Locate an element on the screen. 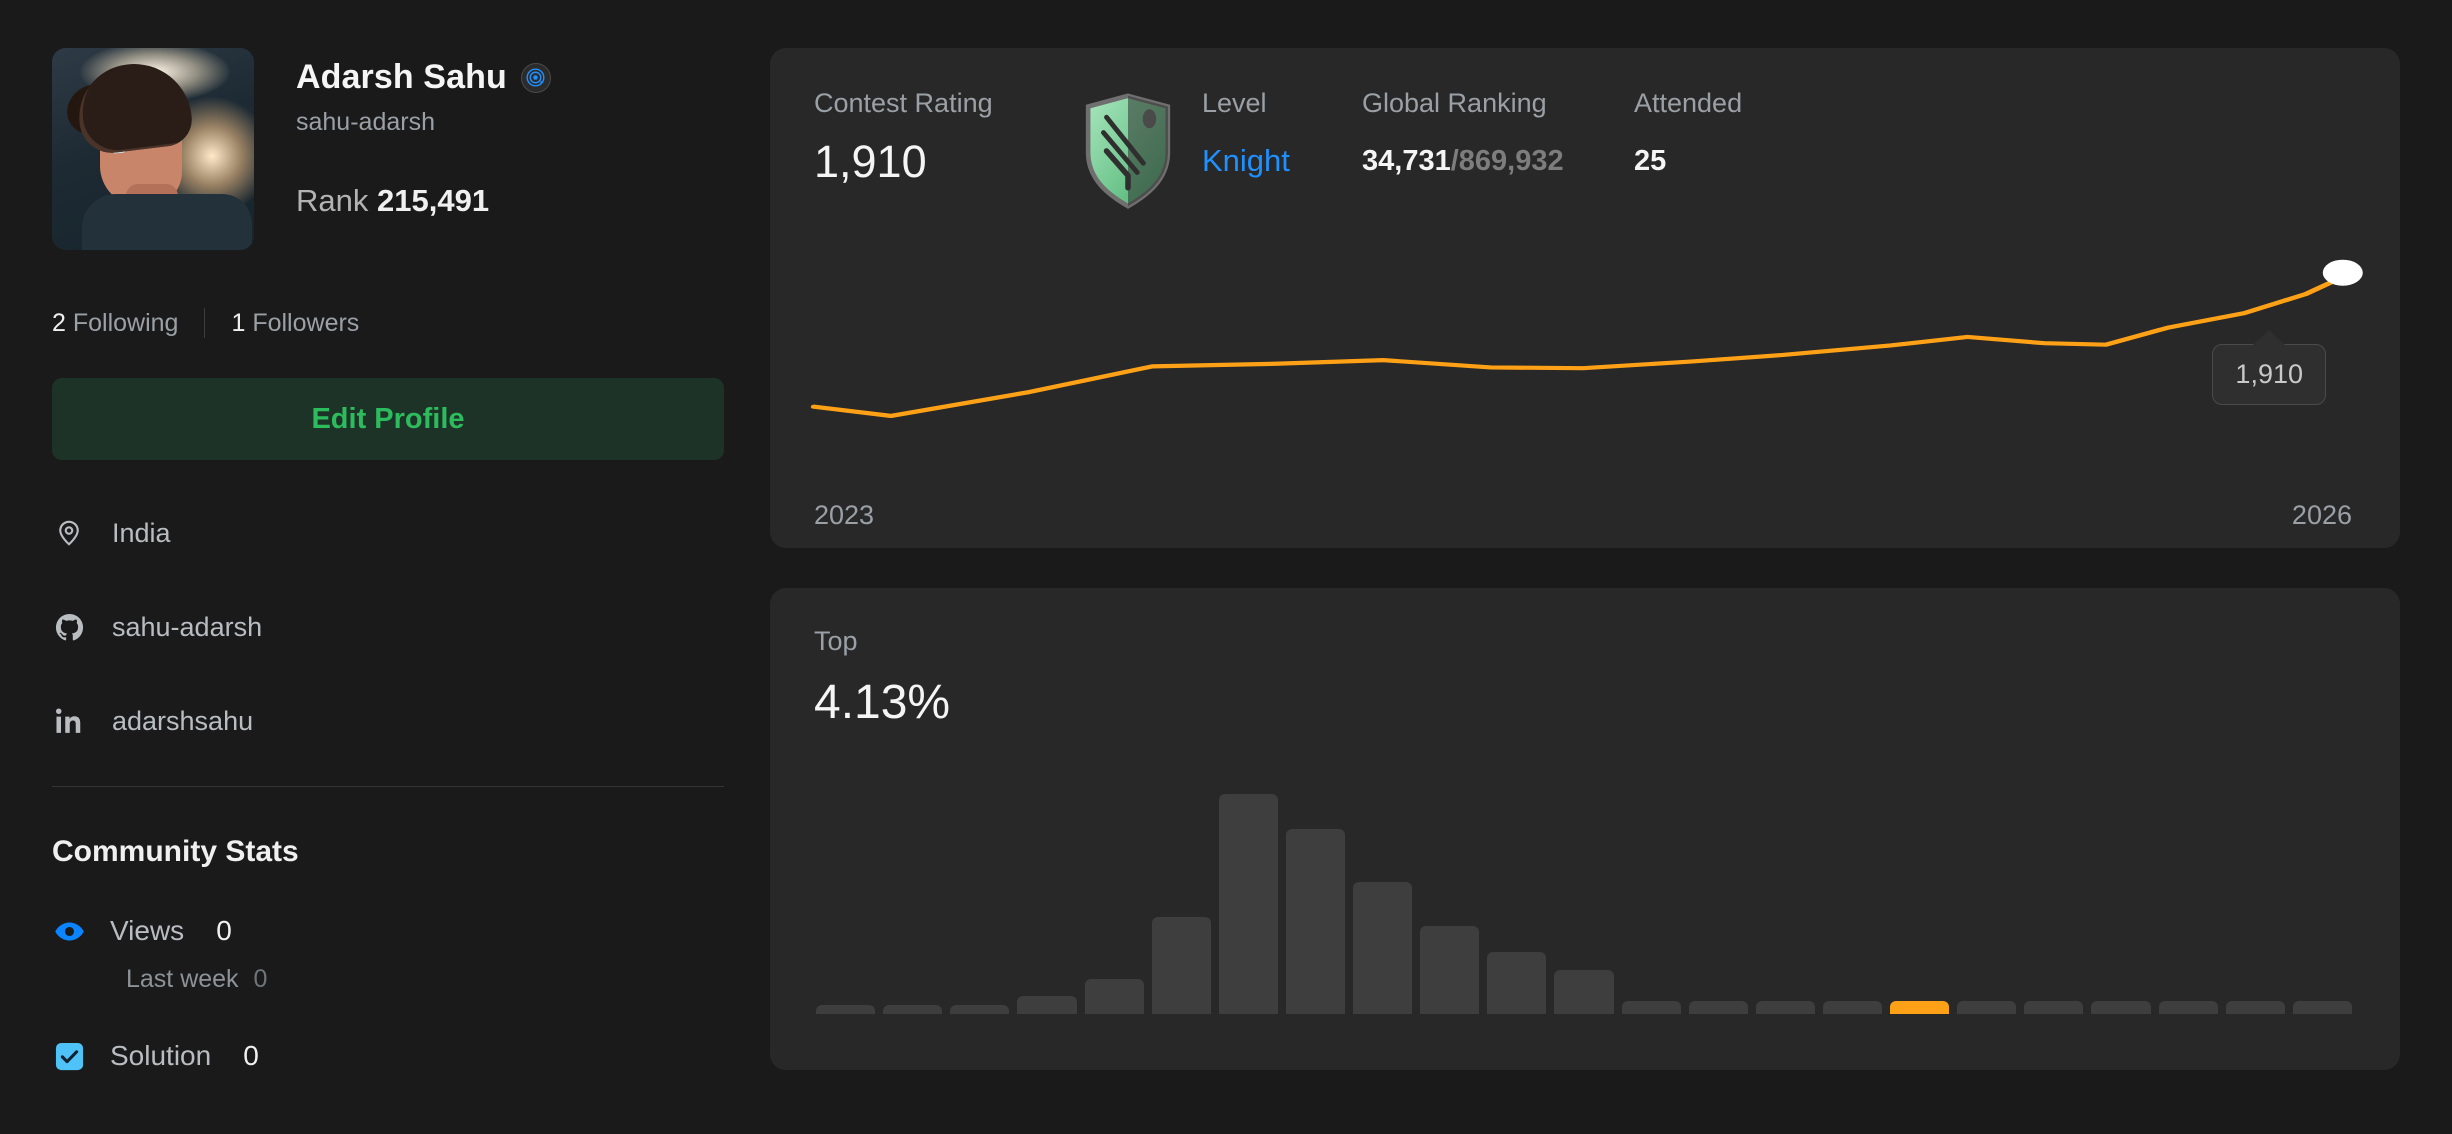 Image resolution: width=2452 pixels, height=1134 pixels. global-ranking-block: Global Ranking 34,731/869,932 is located at coordinates (1498, 133).